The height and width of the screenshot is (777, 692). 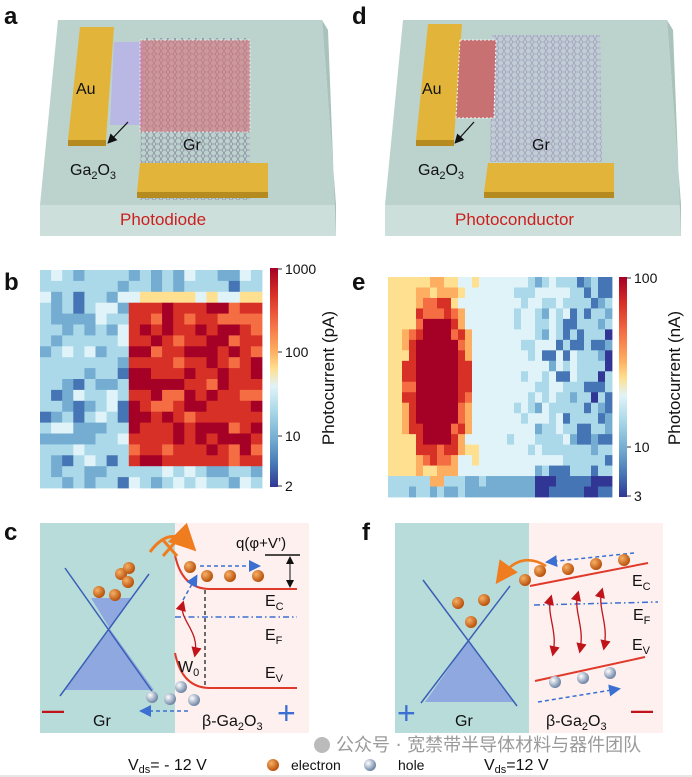 I want to click on au-electrode-bottom-edge, so click(x=549, y=195).